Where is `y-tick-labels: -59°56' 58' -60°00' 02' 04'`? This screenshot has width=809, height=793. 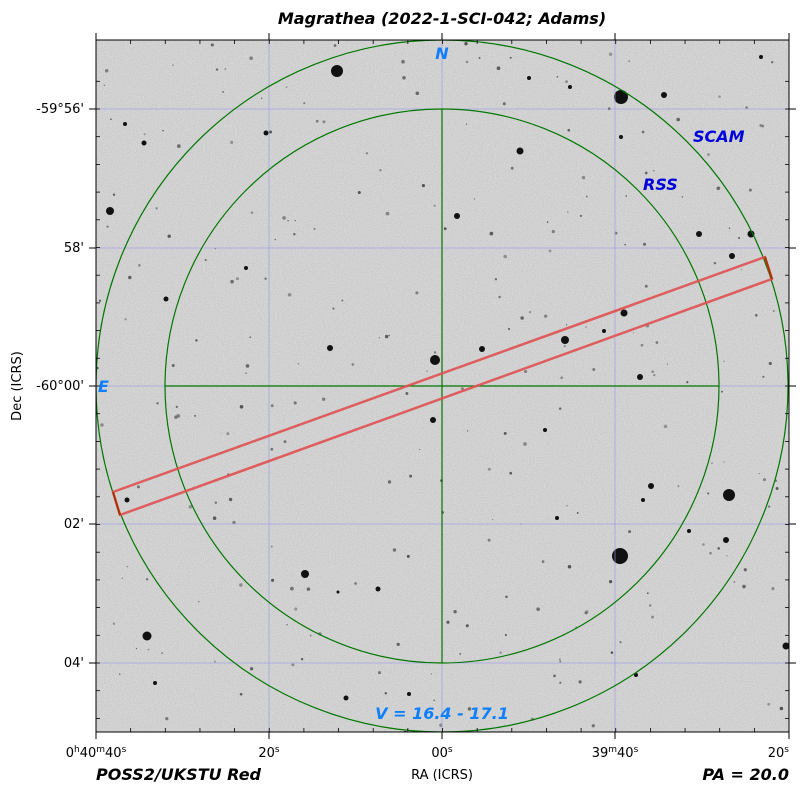 y-tick-labels: -59°56' 58' -60°00' 02' 04' is located at coordinates (60, 386).